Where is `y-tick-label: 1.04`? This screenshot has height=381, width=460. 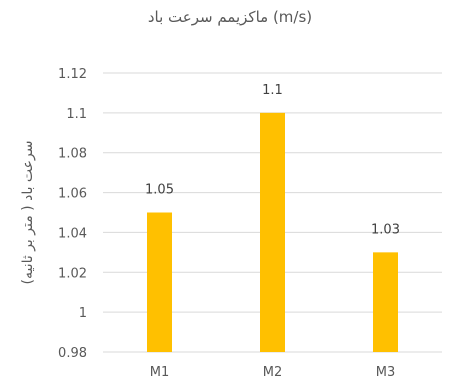
y-tick-label: 1.04 is located at coordinates (72, 233).